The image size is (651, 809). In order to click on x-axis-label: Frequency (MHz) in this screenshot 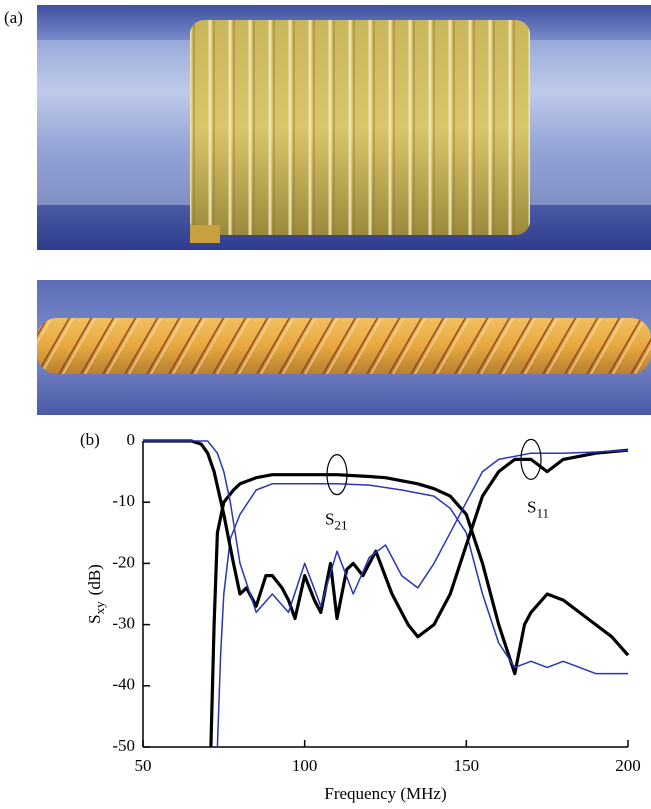, I will do `click(385, 793)`.